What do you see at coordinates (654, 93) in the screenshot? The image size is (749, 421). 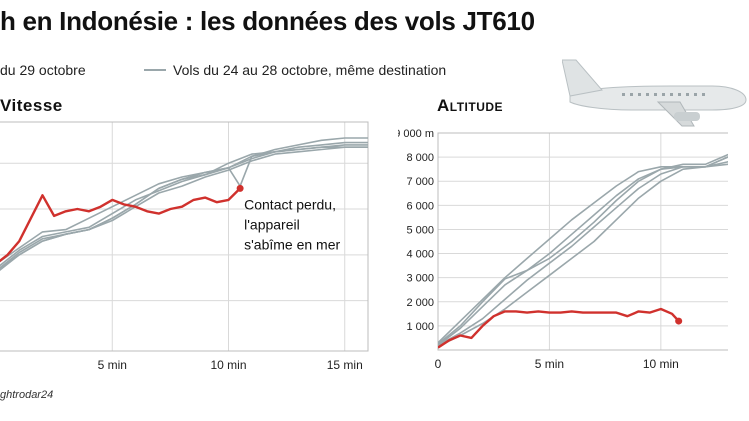 I see `airplane-icon` at bounding box center [654, 93].